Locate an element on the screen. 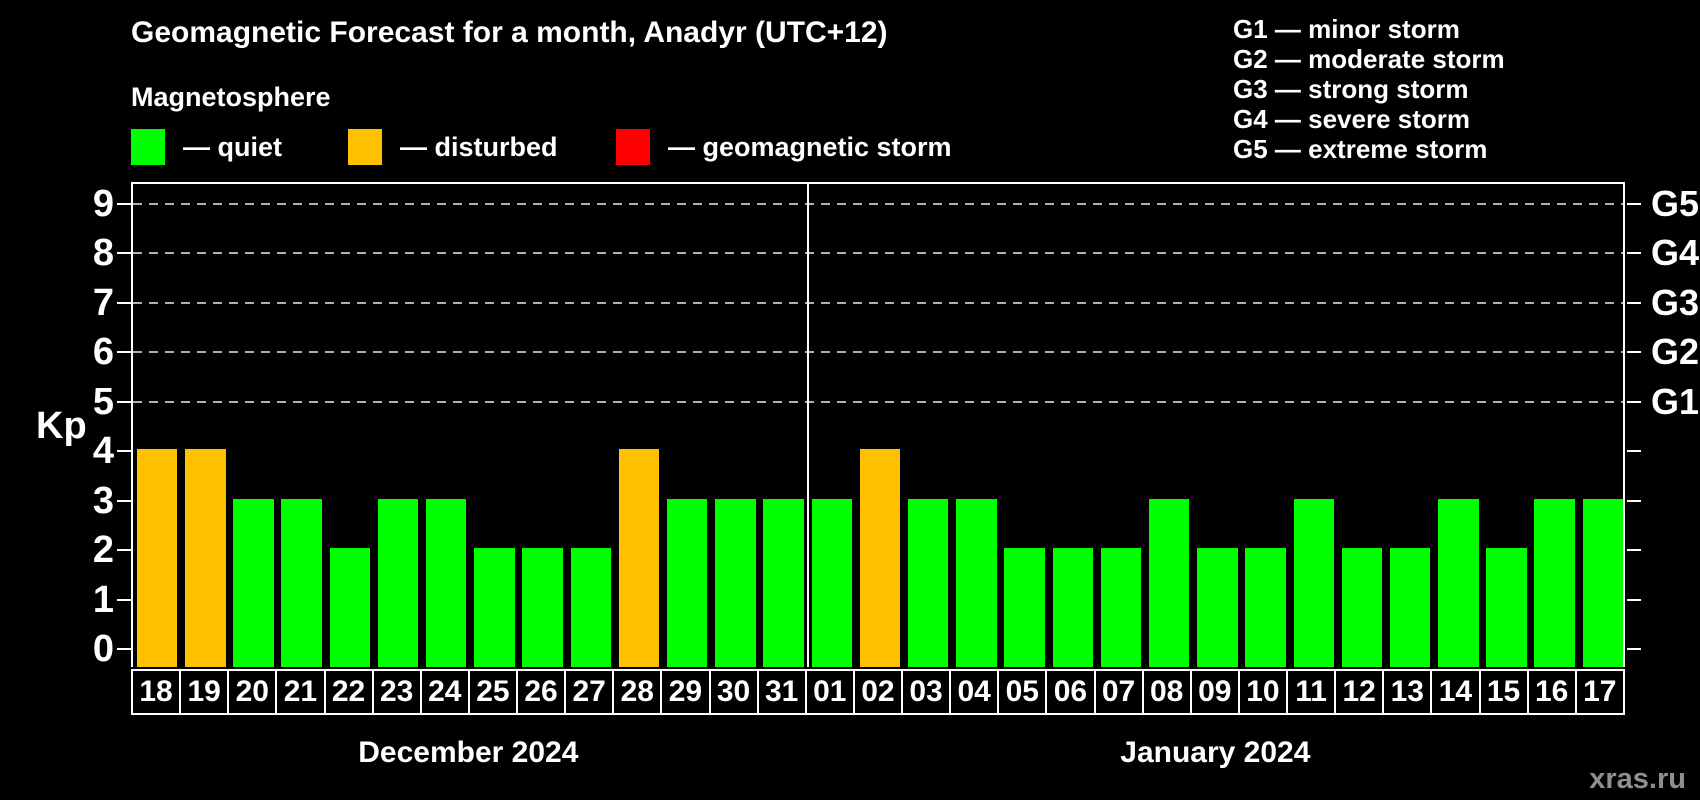 The height and width of the screenshot is (800, 1700). g-axis-label: G5 is located at coordinates (1675, 203).